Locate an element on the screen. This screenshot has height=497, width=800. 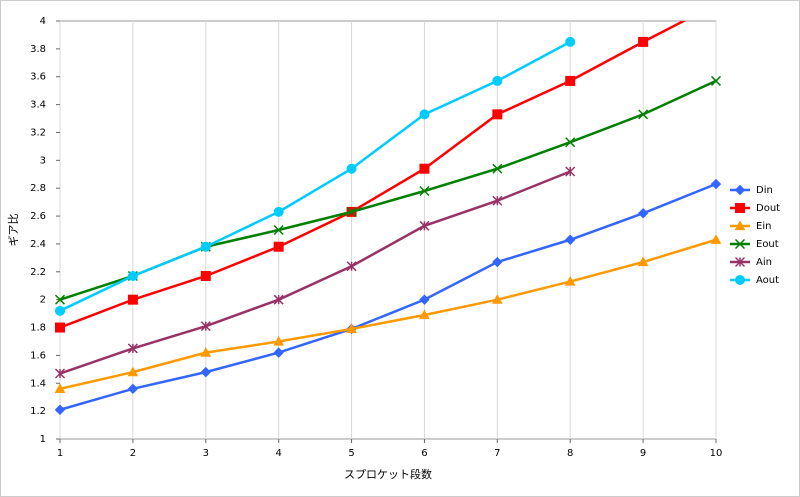
legend-label: Ein is located at coordinates (763, 226).